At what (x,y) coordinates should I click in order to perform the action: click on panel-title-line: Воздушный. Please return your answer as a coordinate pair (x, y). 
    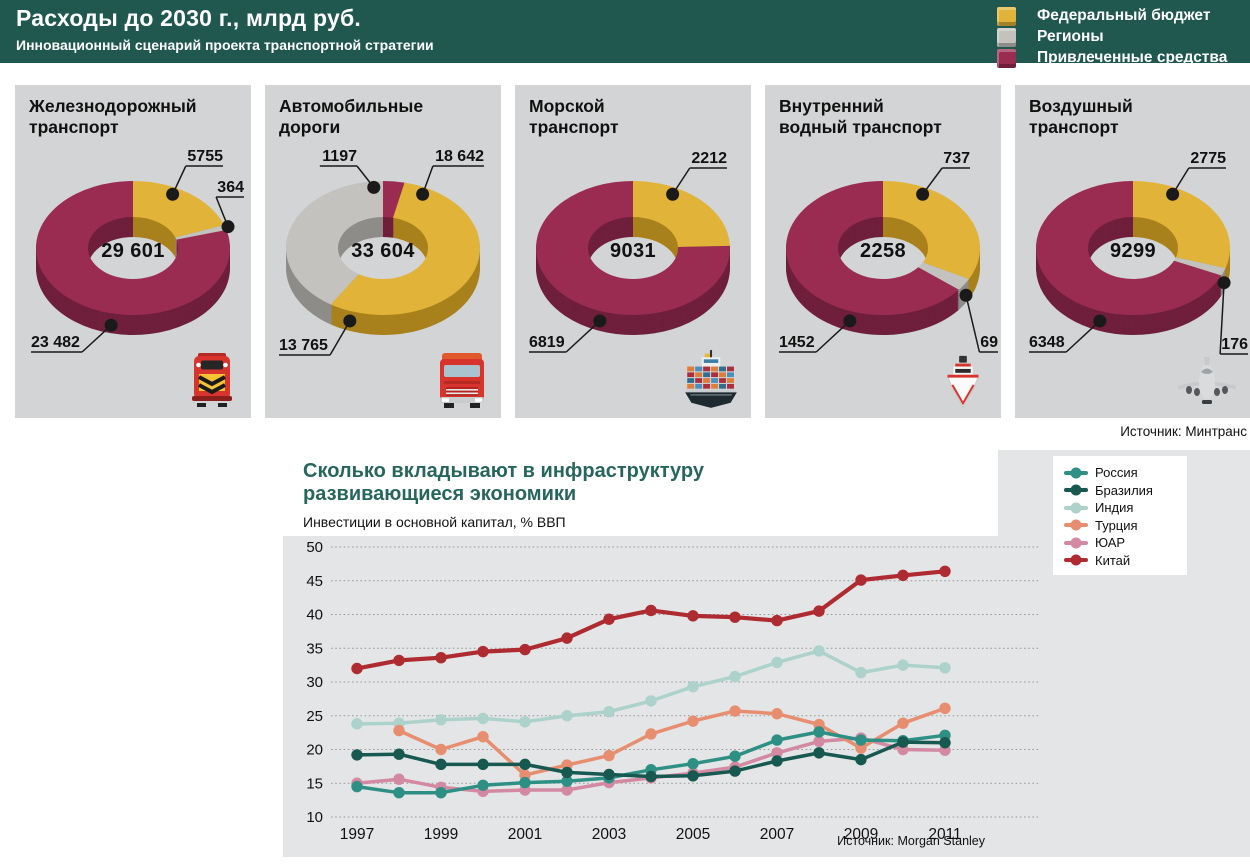
    Looking at the image, I should click on (1081, 106).